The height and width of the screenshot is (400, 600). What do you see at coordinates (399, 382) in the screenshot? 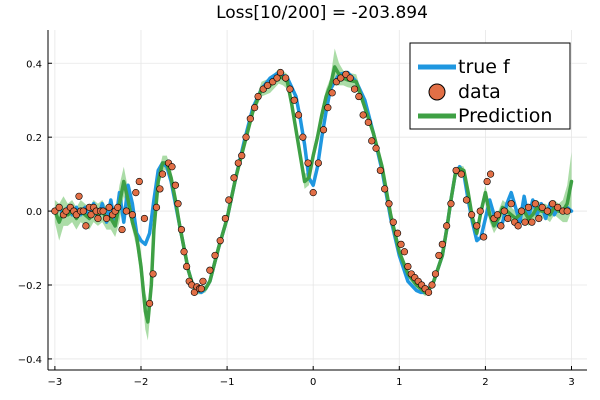
I see `x-tick-label: 1` at bounding box center [399, 382].